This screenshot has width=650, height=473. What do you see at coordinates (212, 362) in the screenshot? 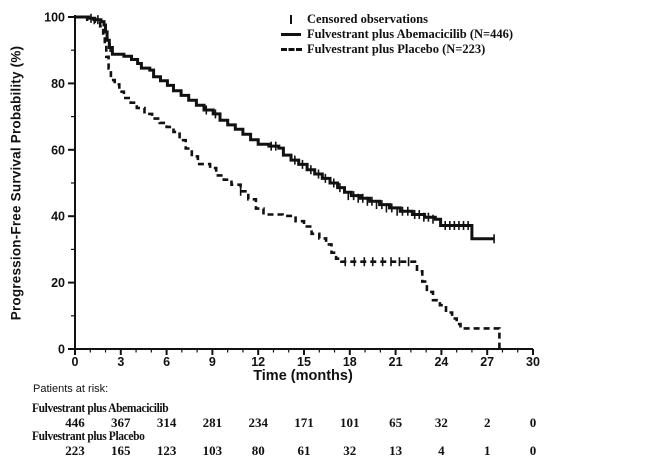
I see `x-tick-label: 9` at bounding box center [212, 362].